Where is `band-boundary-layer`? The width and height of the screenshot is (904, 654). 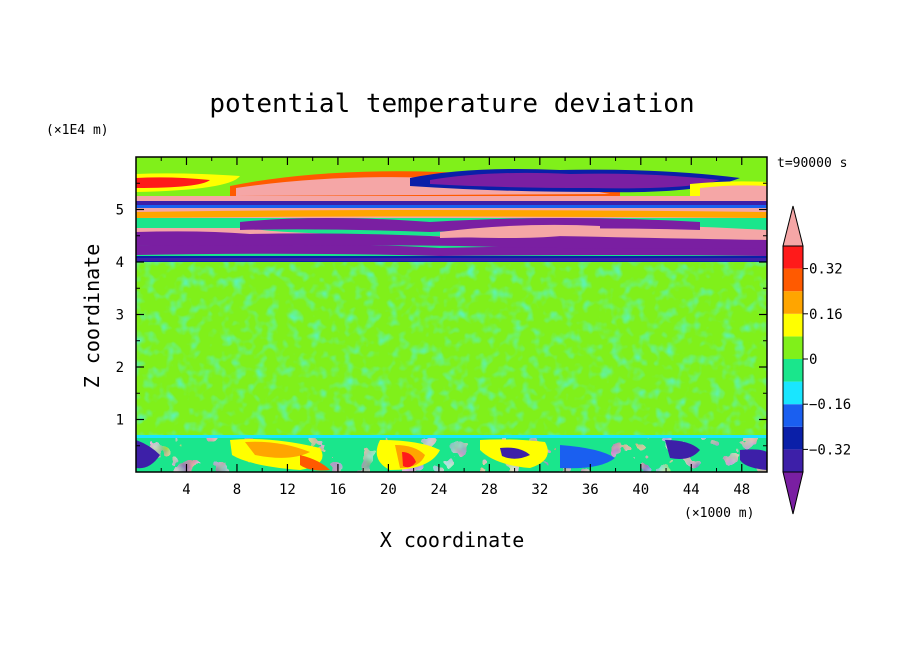
band-boundary-layer is located at coordinates (451, 454).